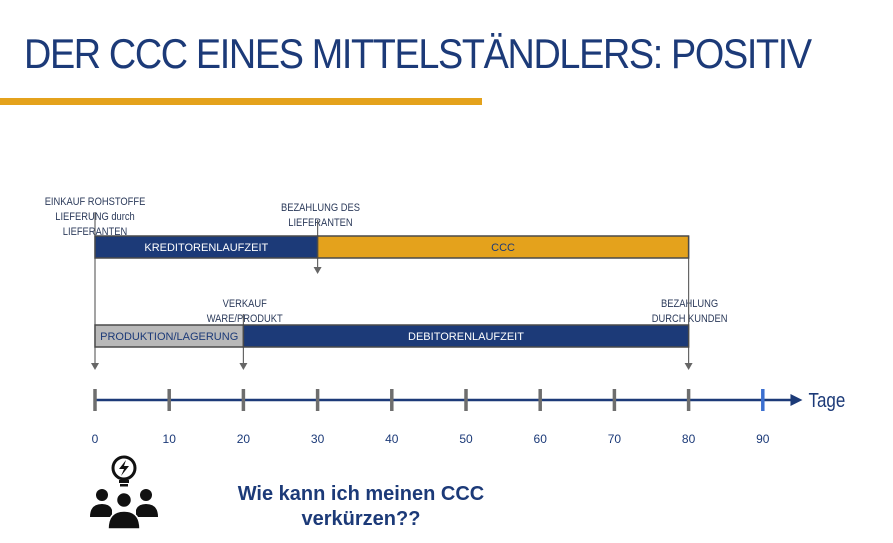  I want to click on bar-label-0: KREDITORENLAUFZEIT, so click(206, 248).